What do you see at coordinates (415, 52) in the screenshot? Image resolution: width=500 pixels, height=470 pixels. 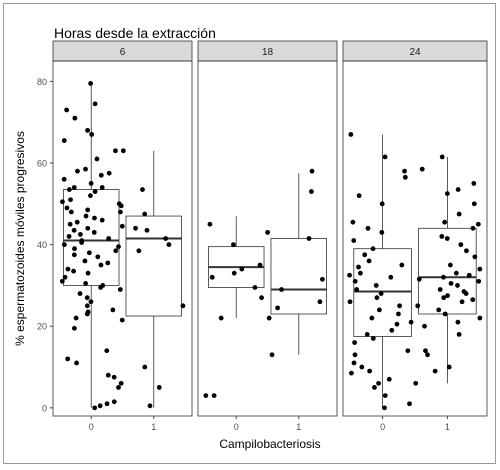 I see `facet-strip-label: 24` at bounding box center [415, 52].